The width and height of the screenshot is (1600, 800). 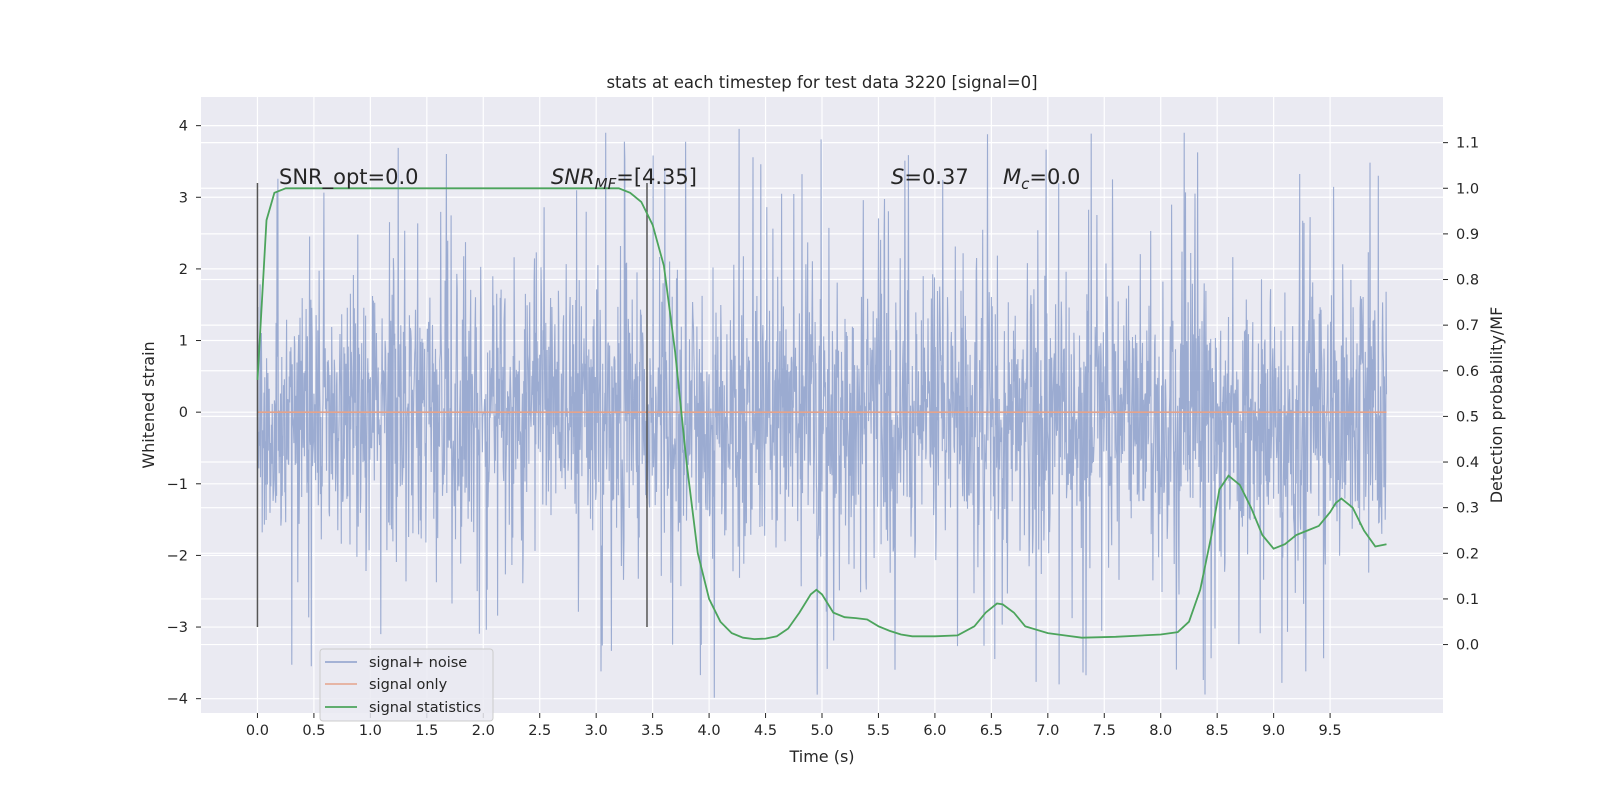 I want to click on y-tick-label: 3, so click(x=183, y=198).